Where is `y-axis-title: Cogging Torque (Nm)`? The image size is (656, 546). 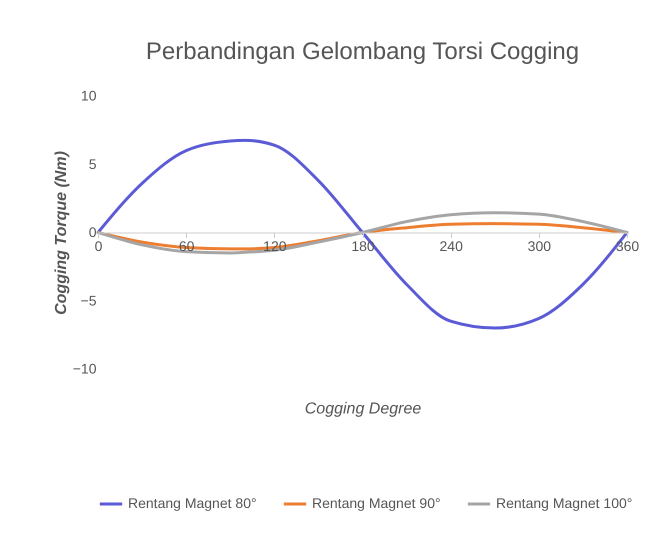 y-axis-title: Cogging Torque (Nm) is located at coordinates (61, 233).